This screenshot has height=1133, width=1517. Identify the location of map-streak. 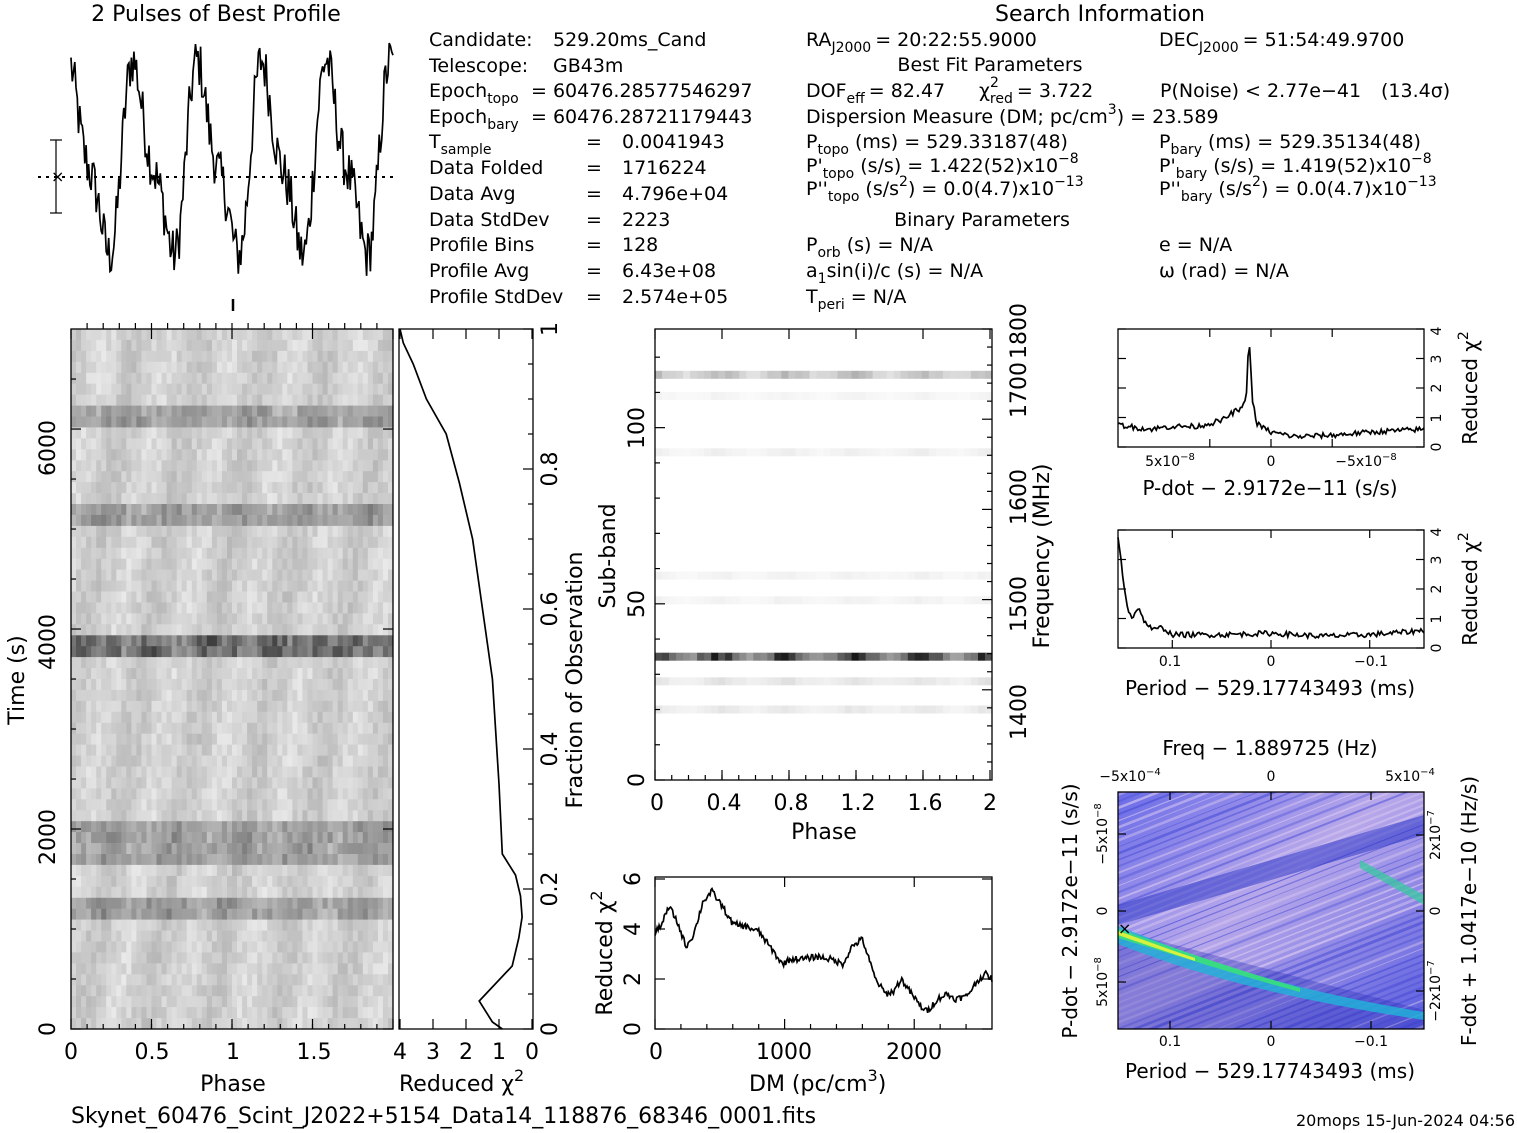
(1320, 988).